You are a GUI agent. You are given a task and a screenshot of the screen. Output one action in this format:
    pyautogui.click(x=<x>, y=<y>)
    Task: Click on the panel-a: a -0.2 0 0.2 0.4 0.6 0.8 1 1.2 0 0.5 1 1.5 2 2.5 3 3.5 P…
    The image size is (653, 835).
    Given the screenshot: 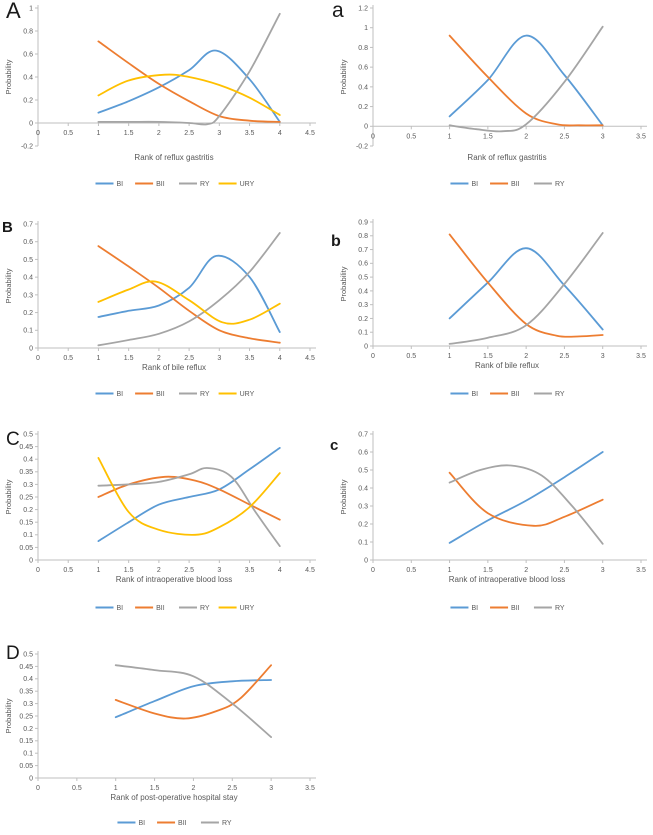 What is the action you would take?
    pyautogui.click(x=488, y=104)
    